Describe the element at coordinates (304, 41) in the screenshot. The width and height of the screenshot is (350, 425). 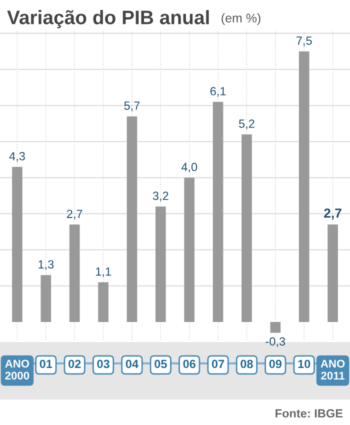
I see `data-label: 7,5` at that location.